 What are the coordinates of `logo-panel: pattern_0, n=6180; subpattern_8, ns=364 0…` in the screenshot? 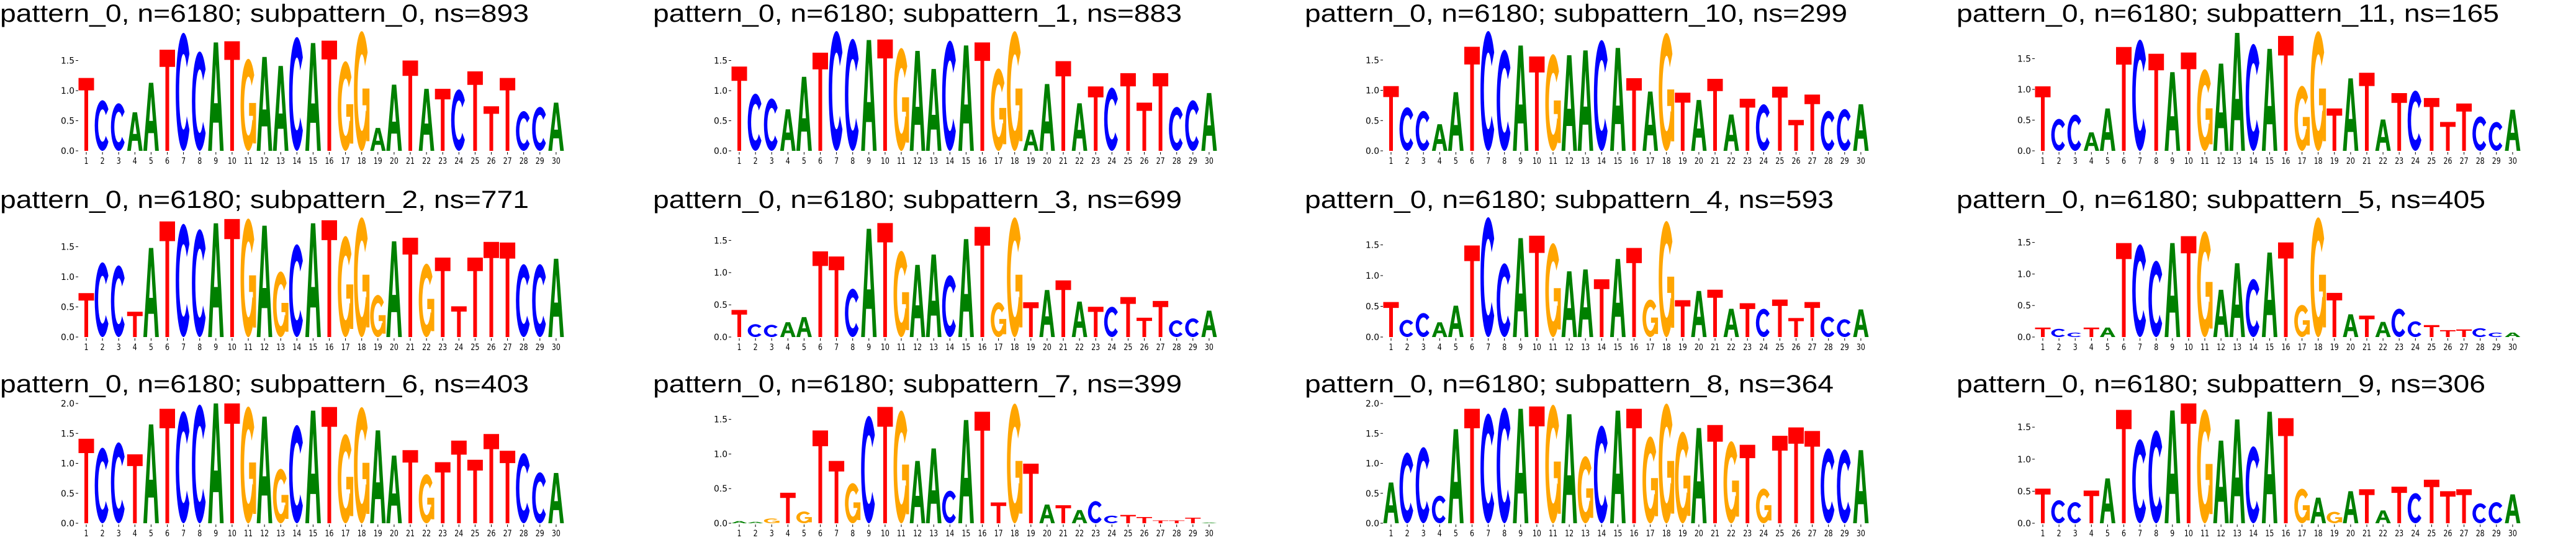 It's located at (1587, 455).